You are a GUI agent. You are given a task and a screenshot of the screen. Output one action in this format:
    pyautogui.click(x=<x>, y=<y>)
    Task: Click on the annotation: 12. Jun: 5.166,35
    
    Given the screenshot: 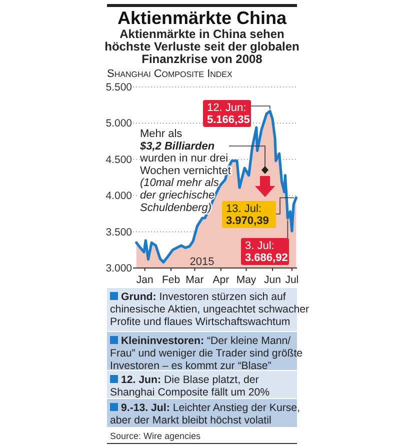 What is the action you would take?
    pyautogui.click(x=228, y=114)
    